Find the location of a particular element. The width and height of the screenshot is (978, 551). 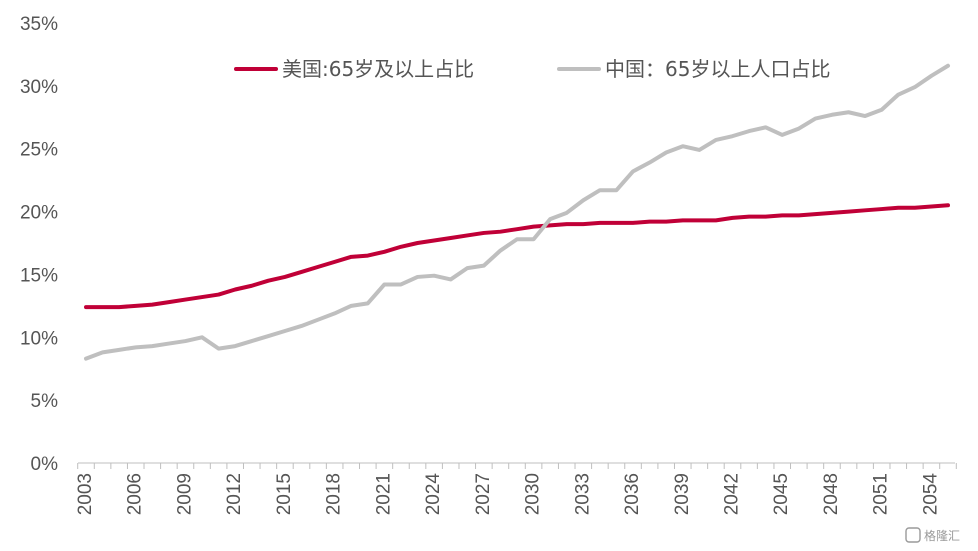

x-tick-label: 2003 is located at coordinates (85, 494).